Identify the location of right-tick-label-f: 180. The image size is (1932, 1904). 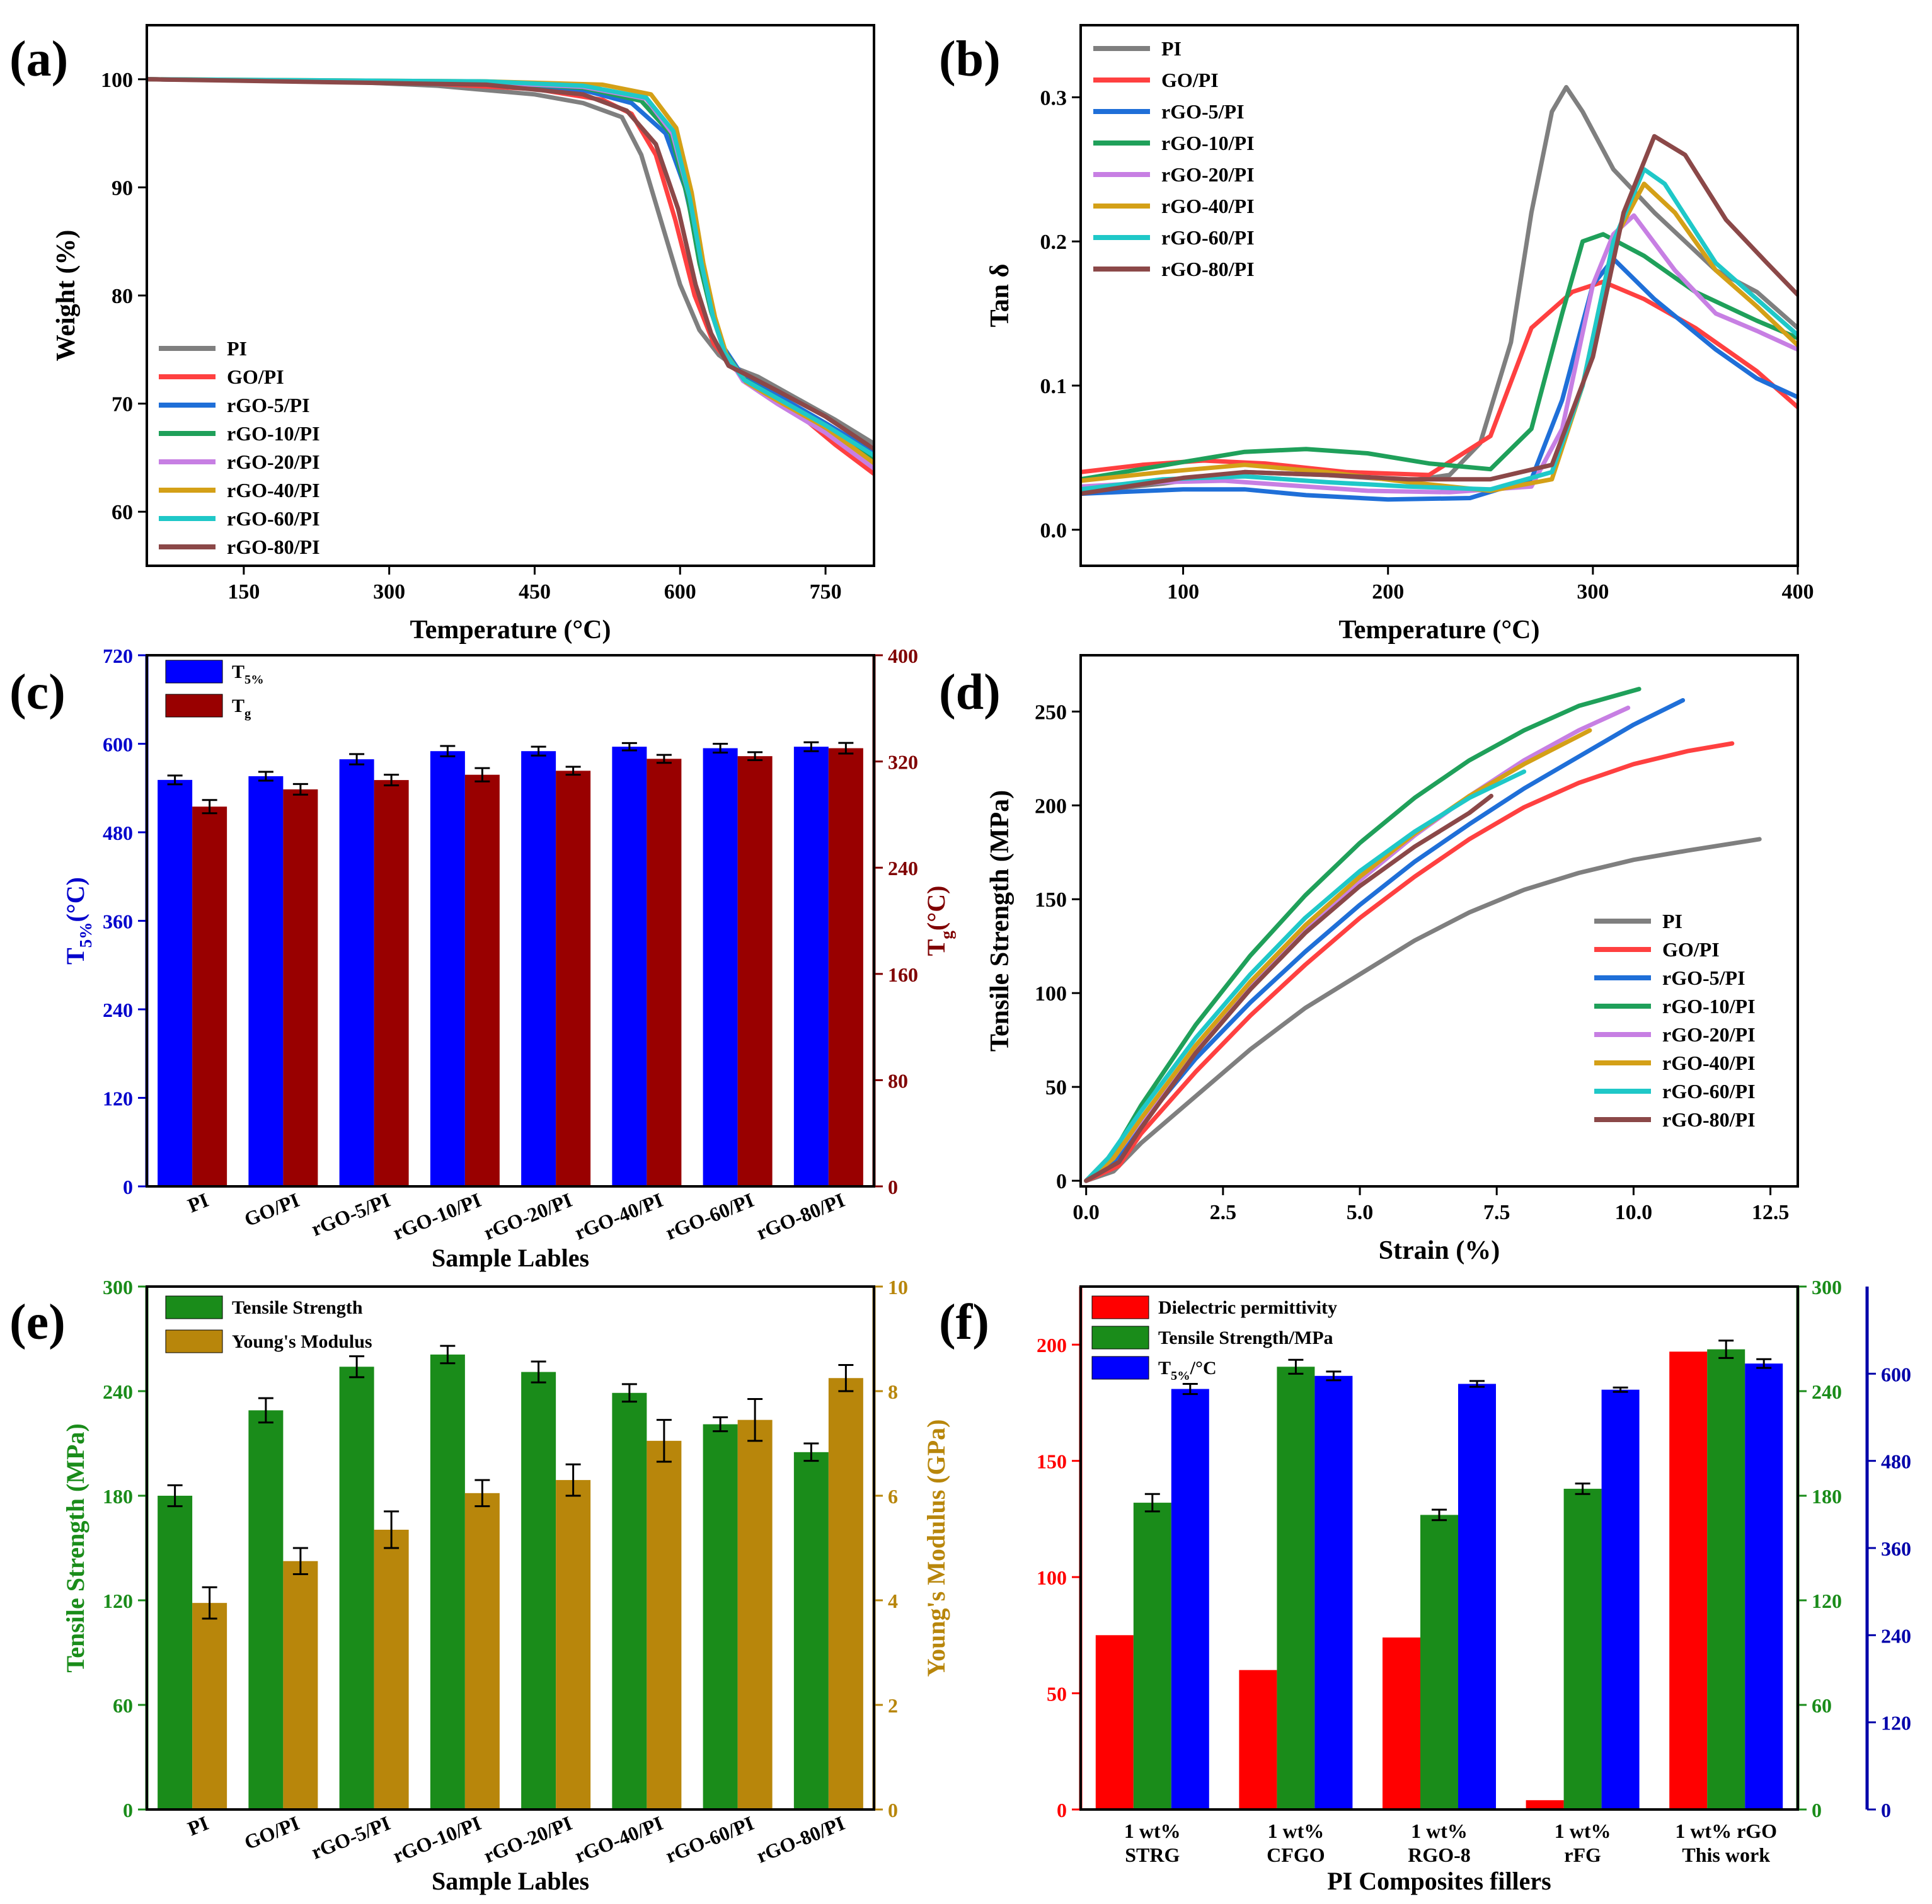
(1827, 1496).